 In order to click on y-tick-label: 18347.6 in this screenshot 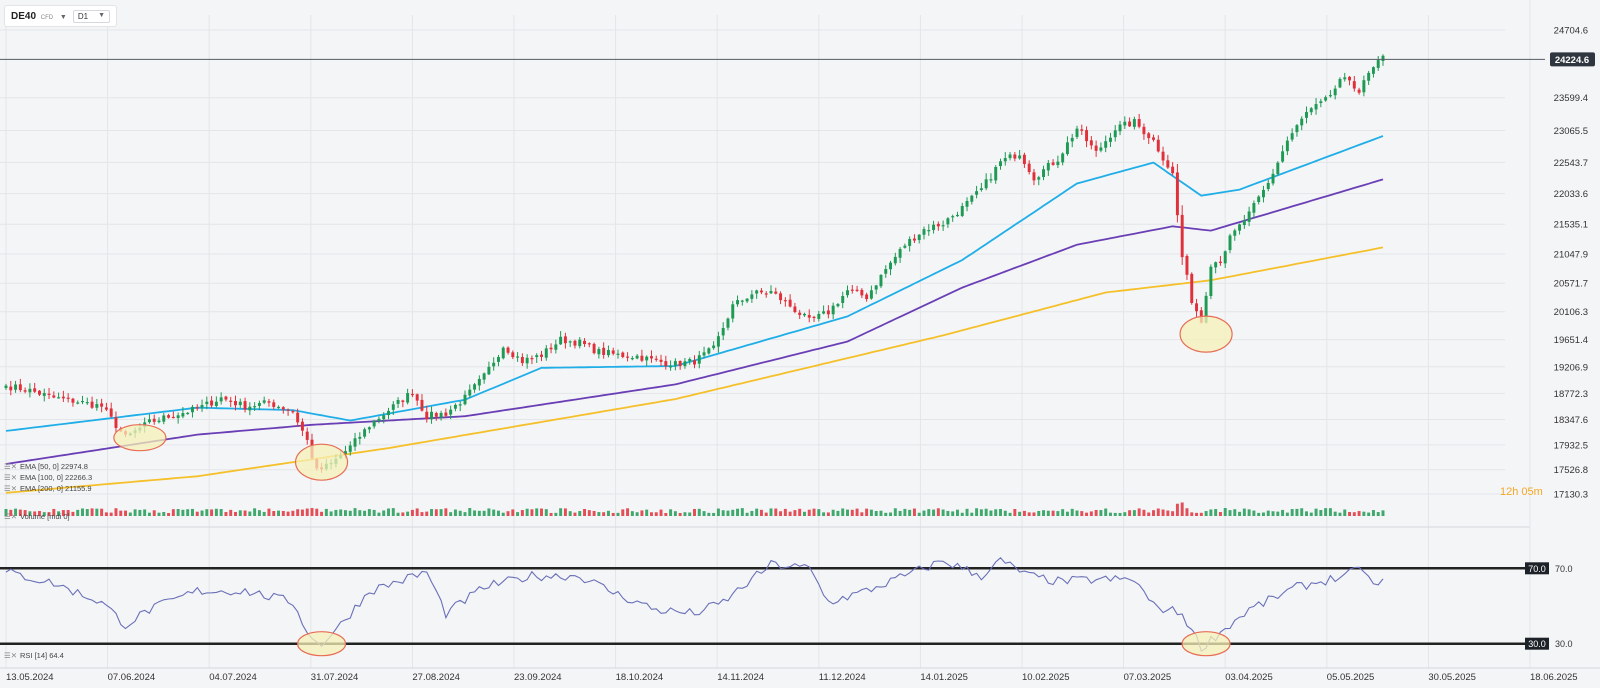, I will do `click(1571, 420)`.